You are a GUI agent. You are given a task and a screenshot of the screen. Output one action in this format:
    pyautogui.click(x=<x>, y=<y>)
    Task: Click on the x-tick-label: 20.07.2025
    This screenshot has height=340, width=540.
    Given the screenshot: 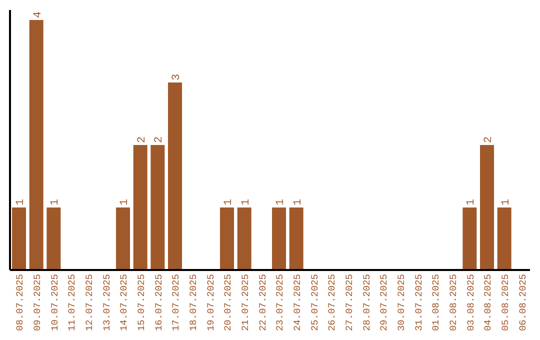 What is the action you would take?
    pyautogui.click(x=228, y=303)
    